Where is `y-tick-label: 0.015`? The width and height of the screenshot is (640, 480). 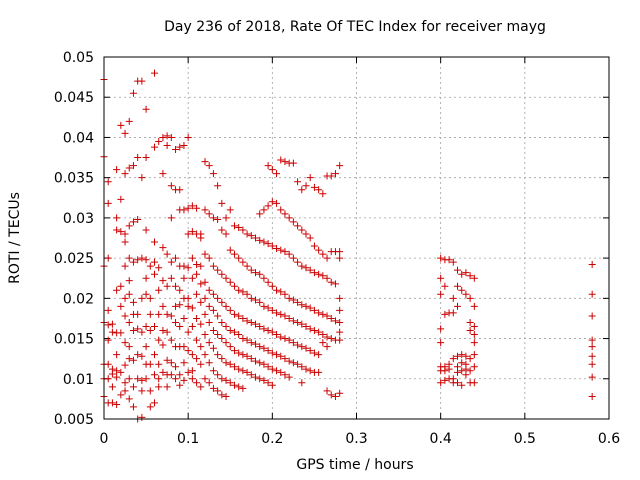
y-tick-label: 0.015 is located at coordinates (74, 340).